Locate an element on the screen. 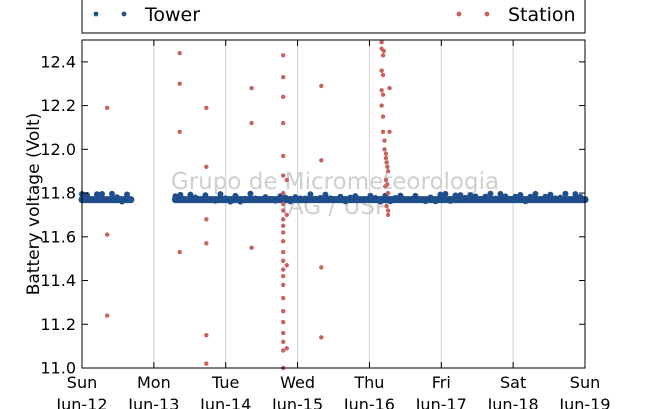 The height and width of the screenshot is (409, 650). y-tick-label: 11.6 is located at coordinates (58, 236).